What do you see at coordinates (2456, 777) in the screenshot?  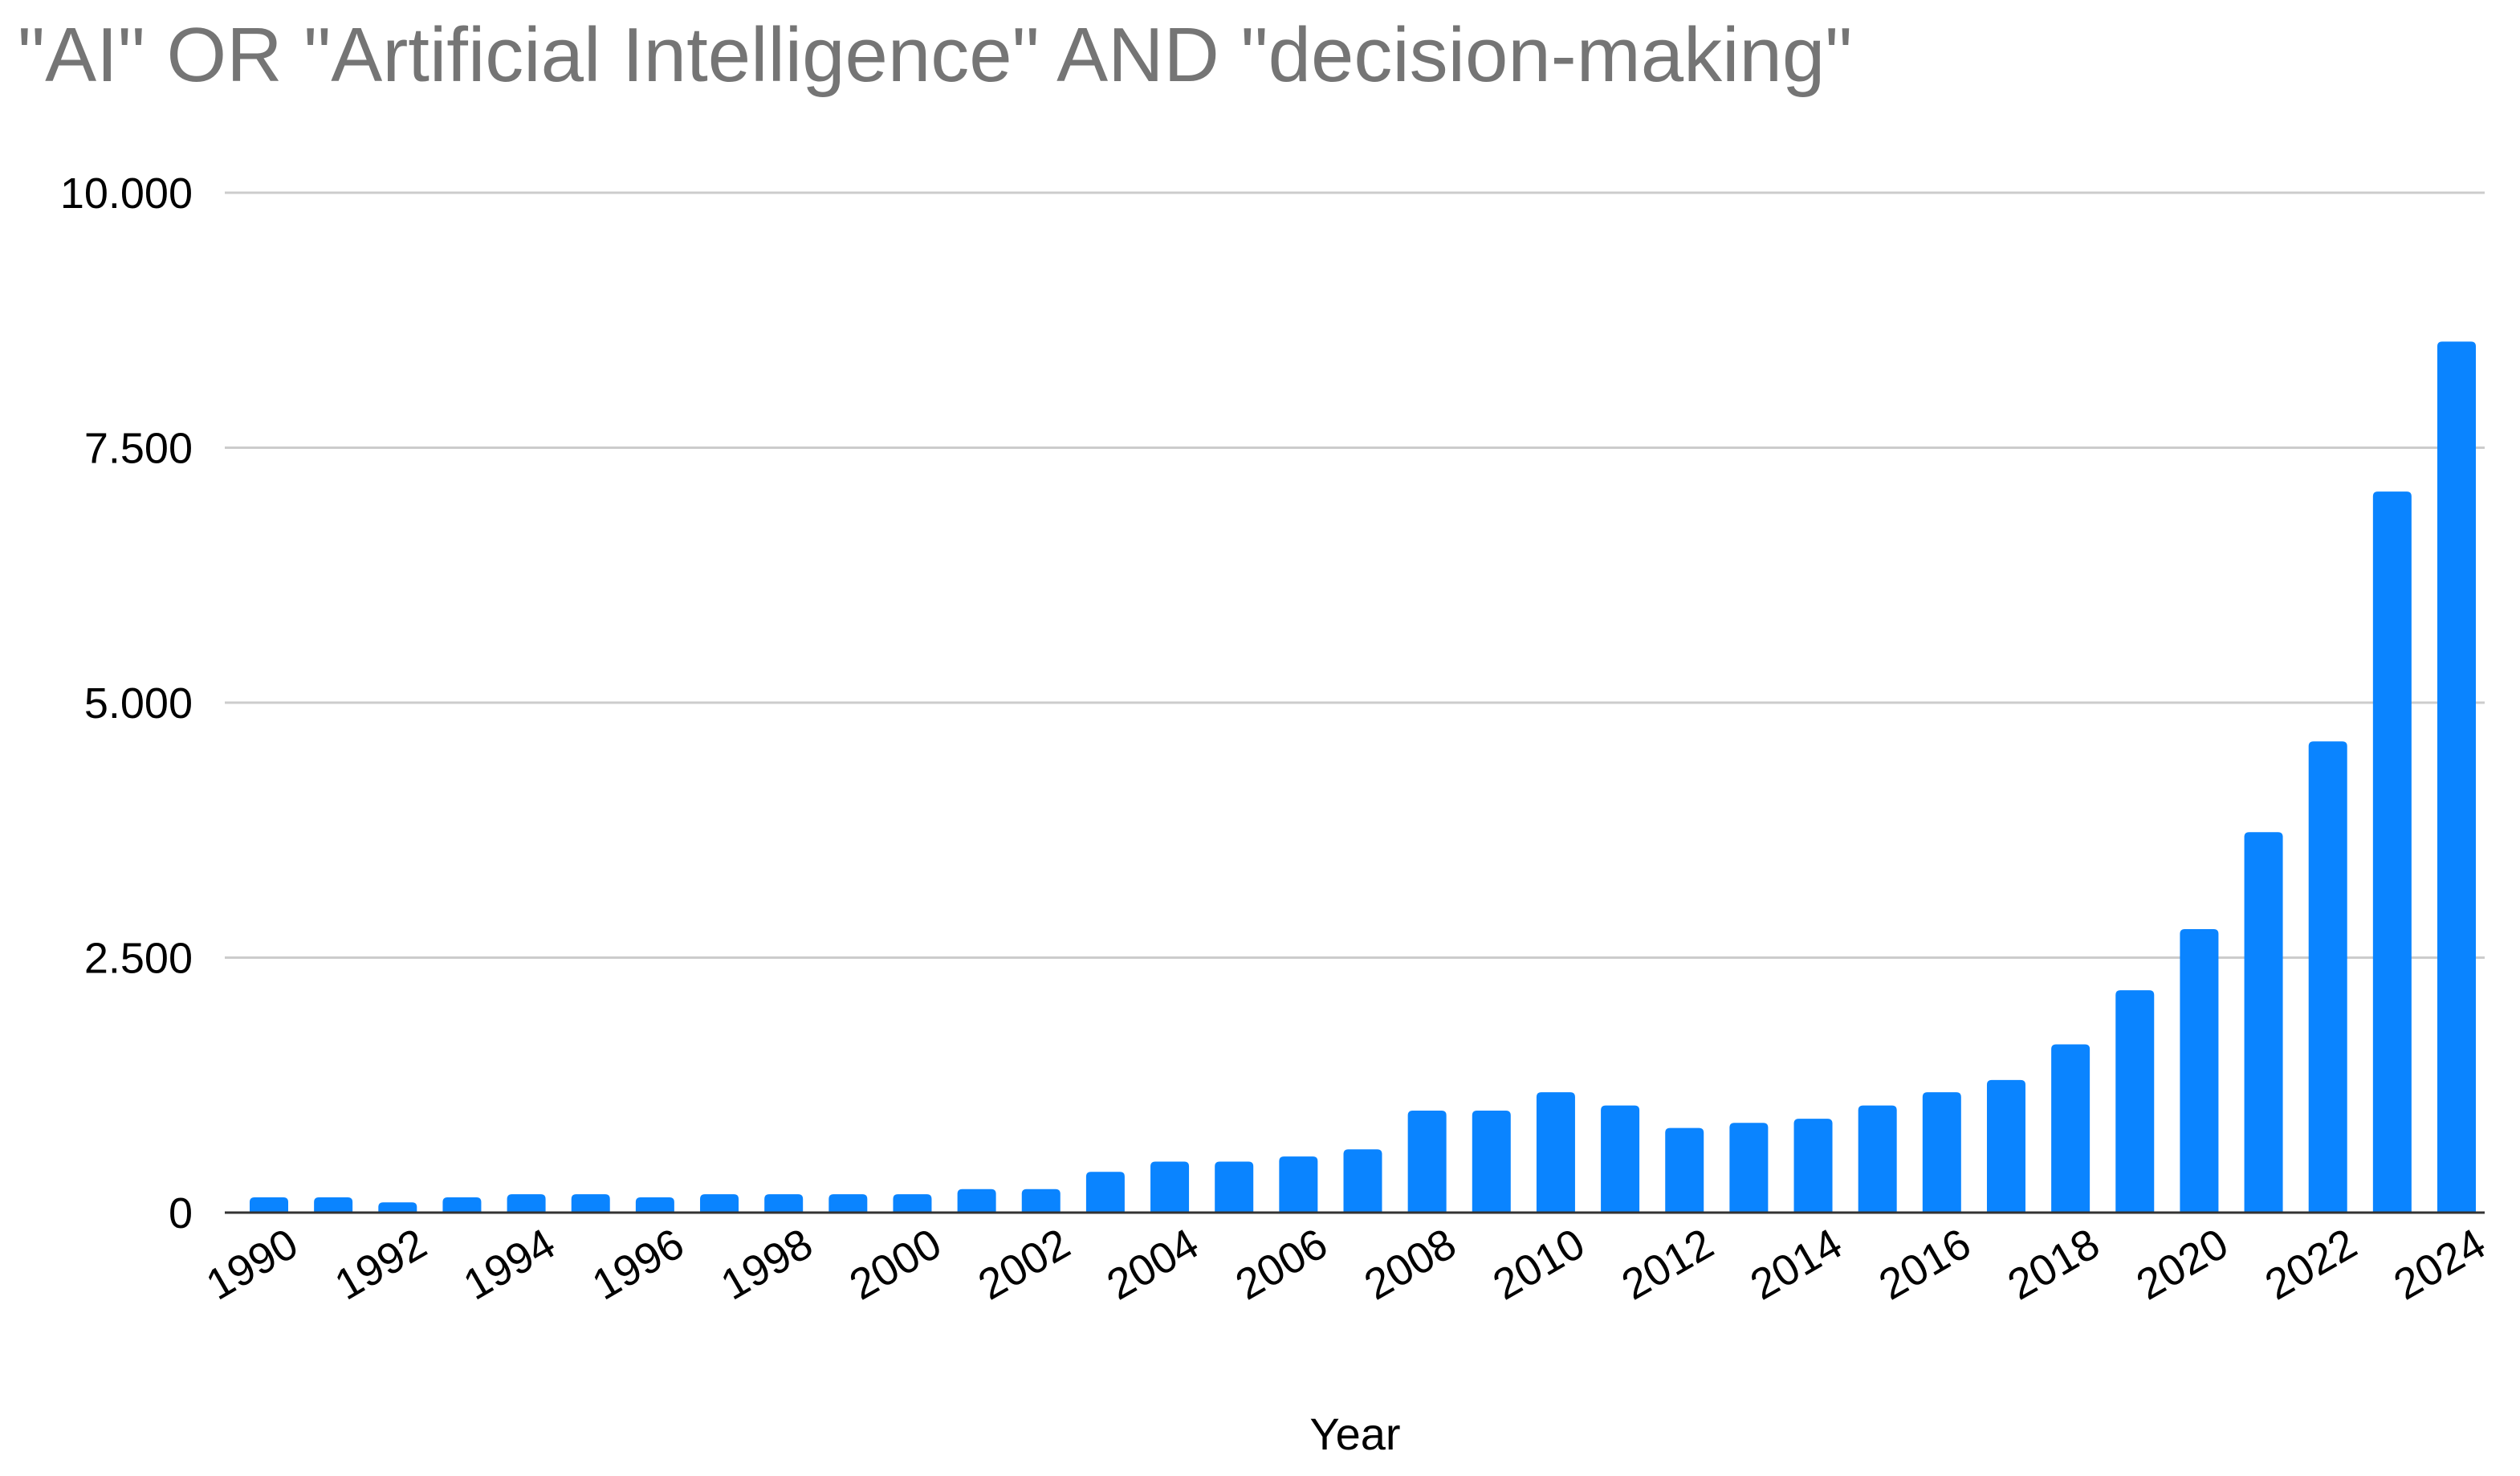 I see `bar-2024` at bounding box center [2456, 777].